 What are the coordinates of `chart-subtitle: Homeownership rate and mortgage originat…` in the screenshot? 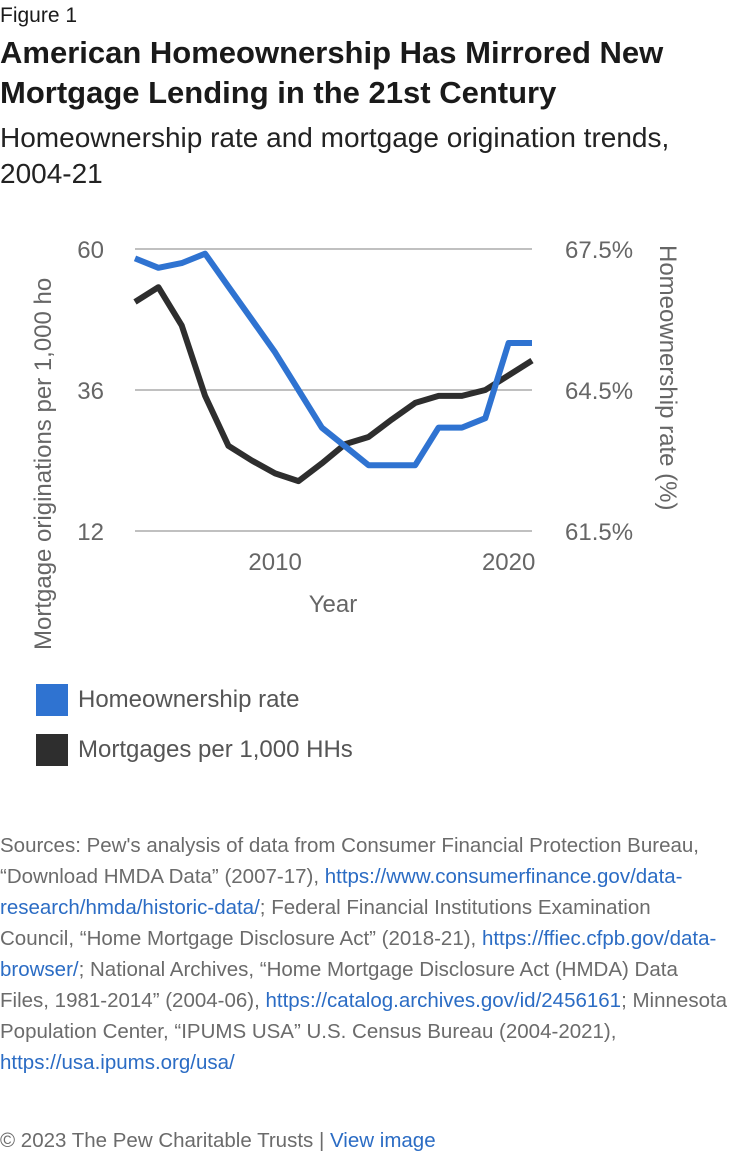 It's located at (335, 155).